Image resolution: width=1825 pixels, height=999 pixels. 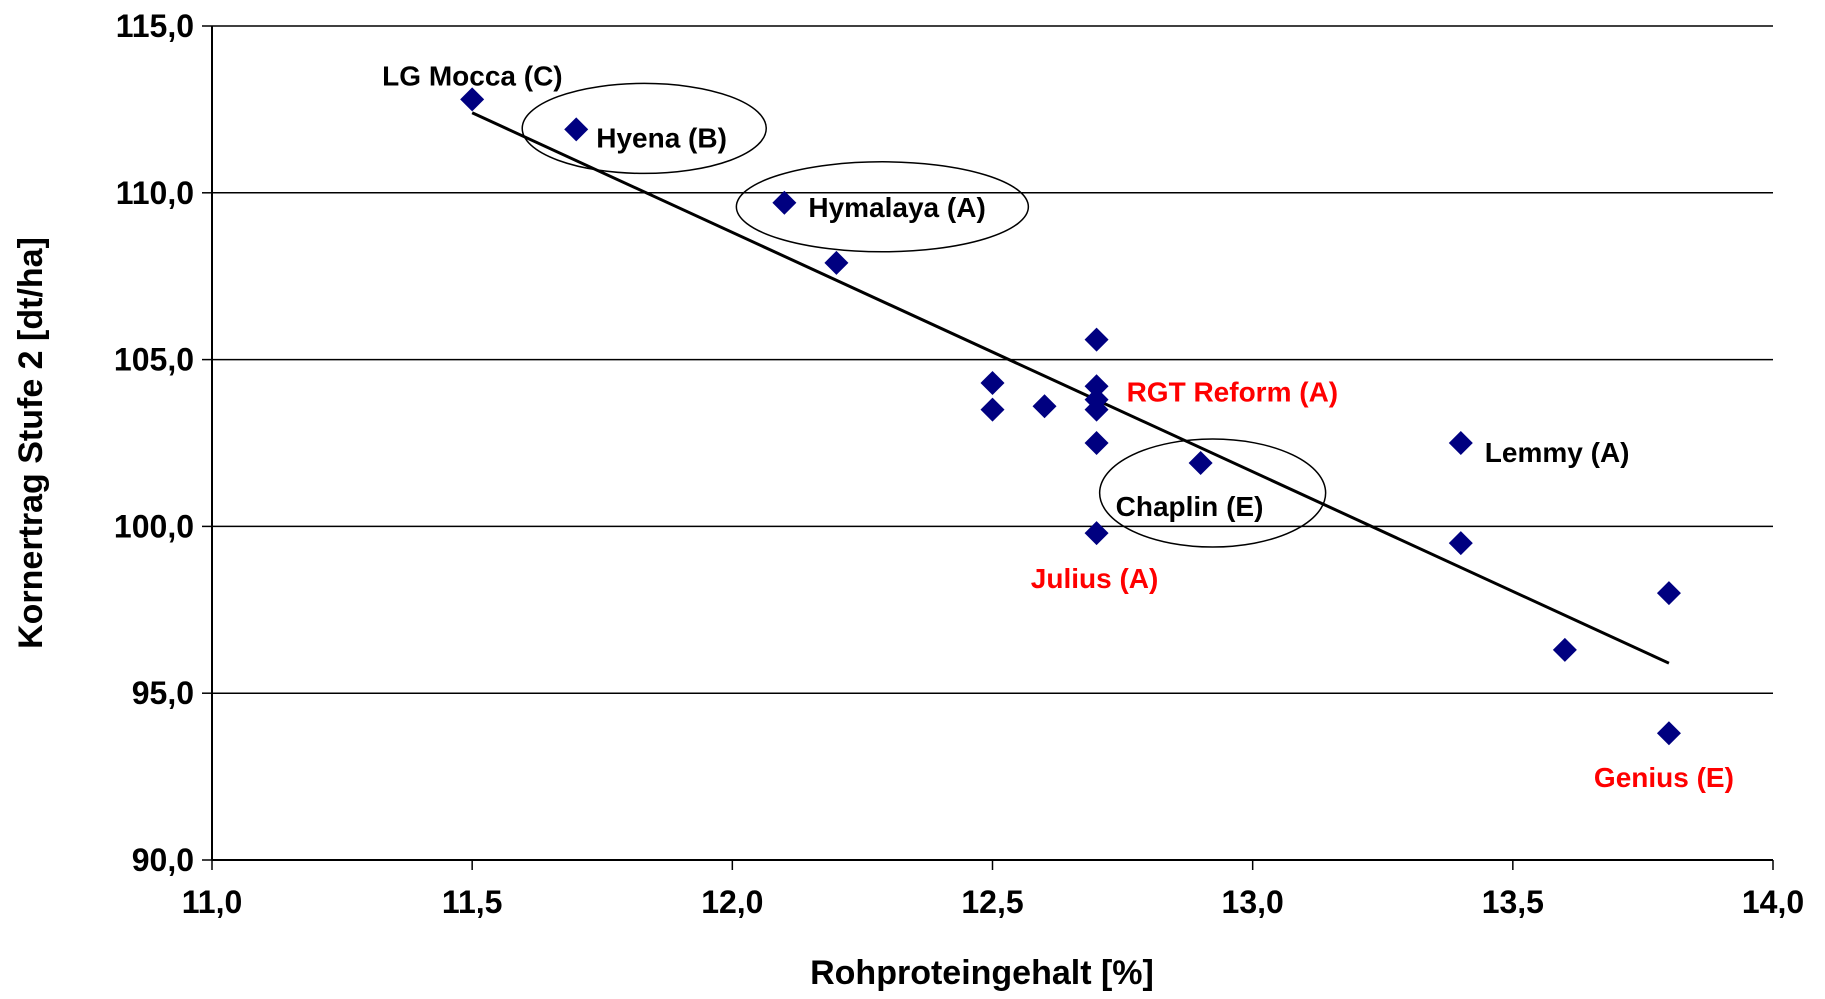 I want to click on point-label: Genius (E), so click(x=1664, y=777).